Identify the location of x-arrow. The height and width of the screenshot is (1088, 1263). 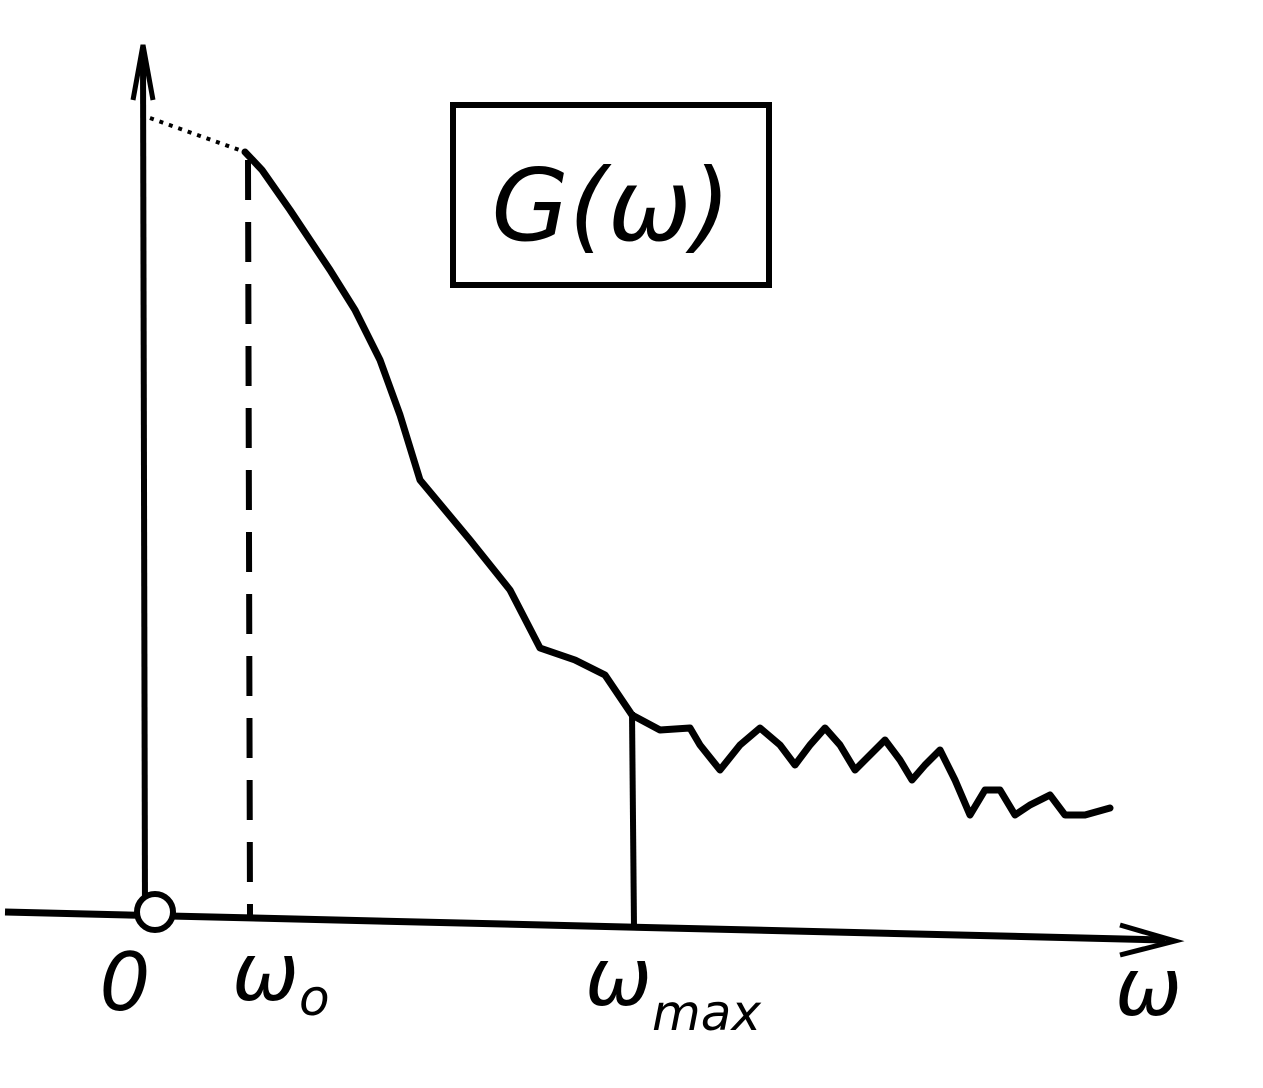
(1152, 940).